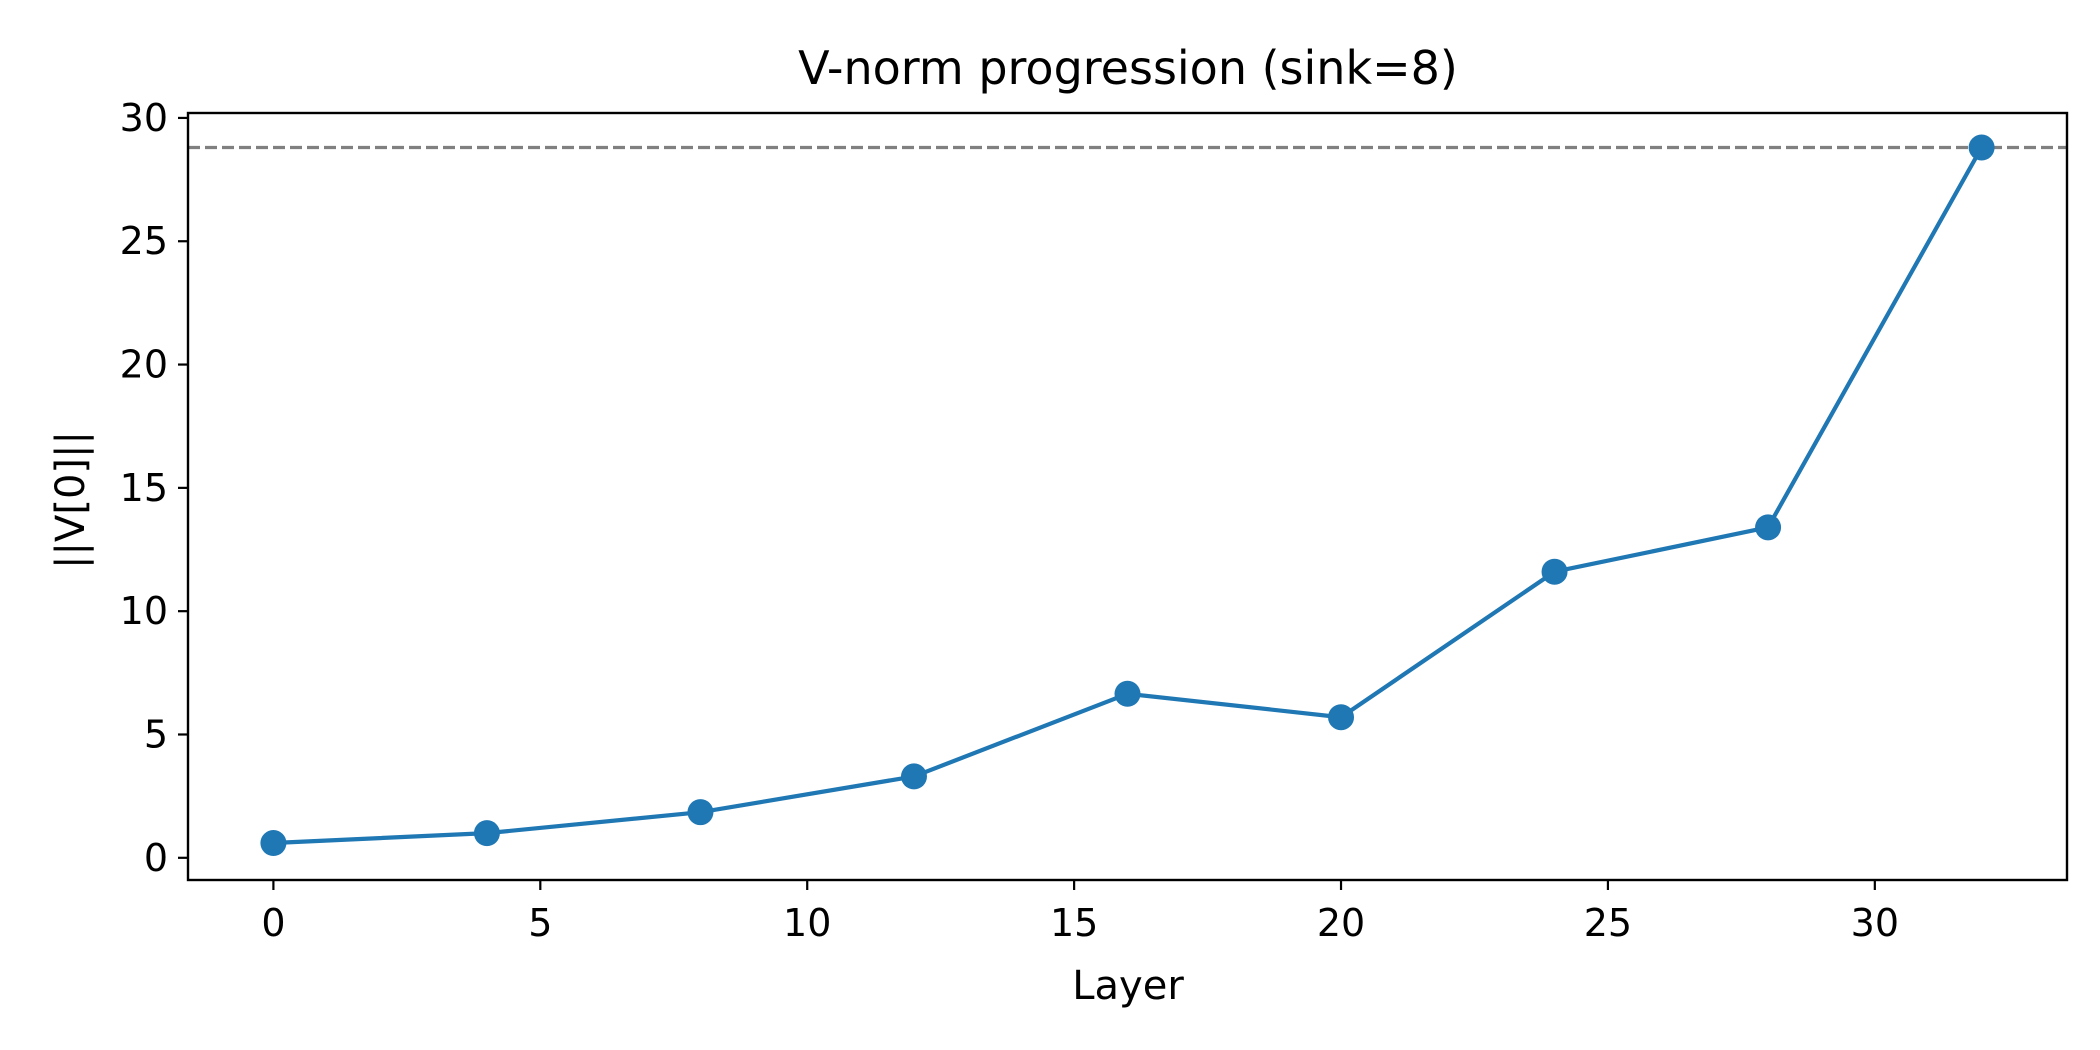 This screenshot has width=2100, height=1050. I want to click on x-tick-label: 15, so click(1074, 923).